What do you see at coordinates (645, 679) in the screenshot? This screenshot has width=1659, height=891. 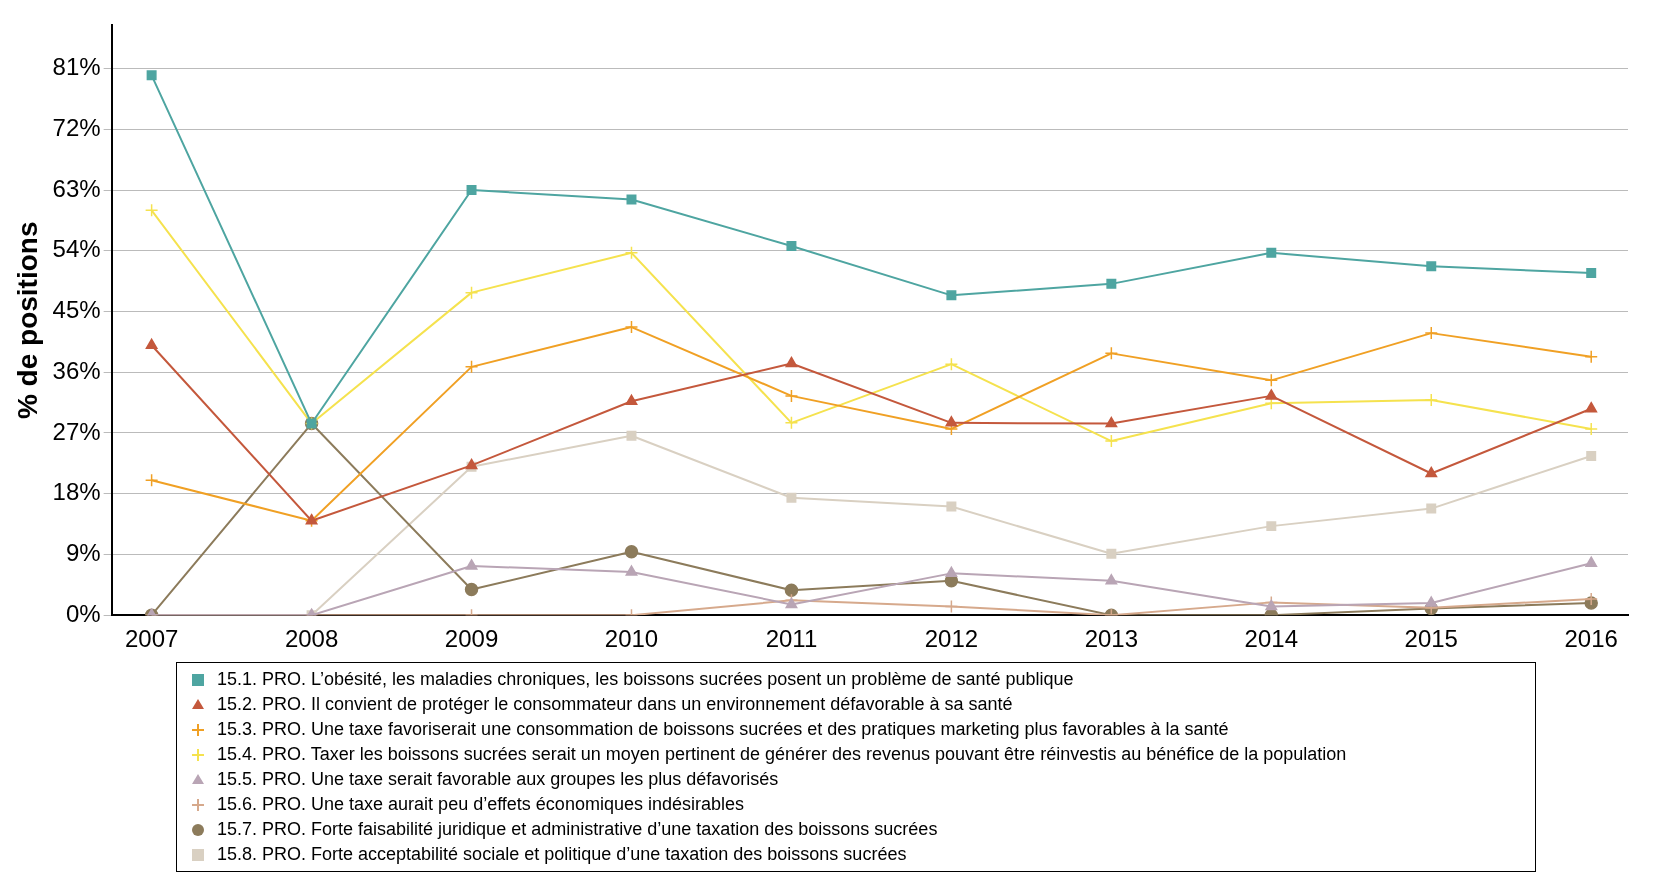 I see `legend-label: 15.1. PRO. L’obésité, les maladies chroniques, les boissons sucrées posent un problème de santé publique` at bounding box center [645, 679].